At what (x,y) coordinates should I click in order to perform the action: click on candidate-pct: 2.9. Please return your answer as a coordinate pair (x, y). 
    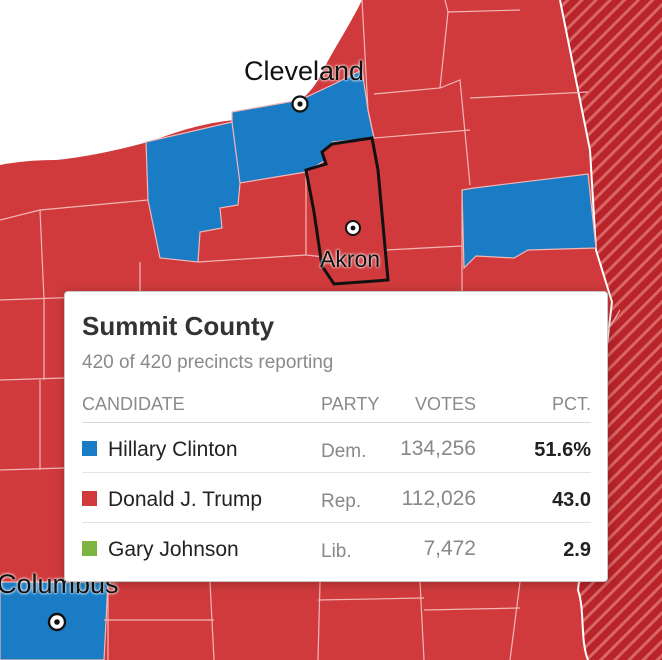
    Looking at the image, I should click on (577, 550).